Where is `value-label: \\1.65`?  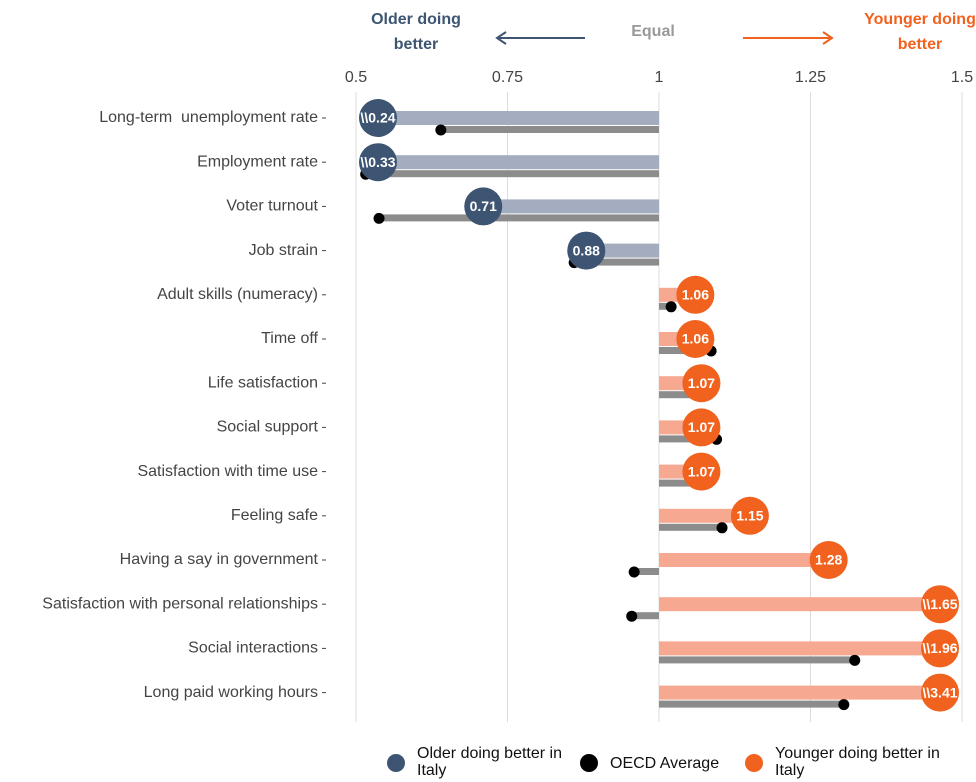 value-label: \\1.65 is located at coordinates (939, 604).